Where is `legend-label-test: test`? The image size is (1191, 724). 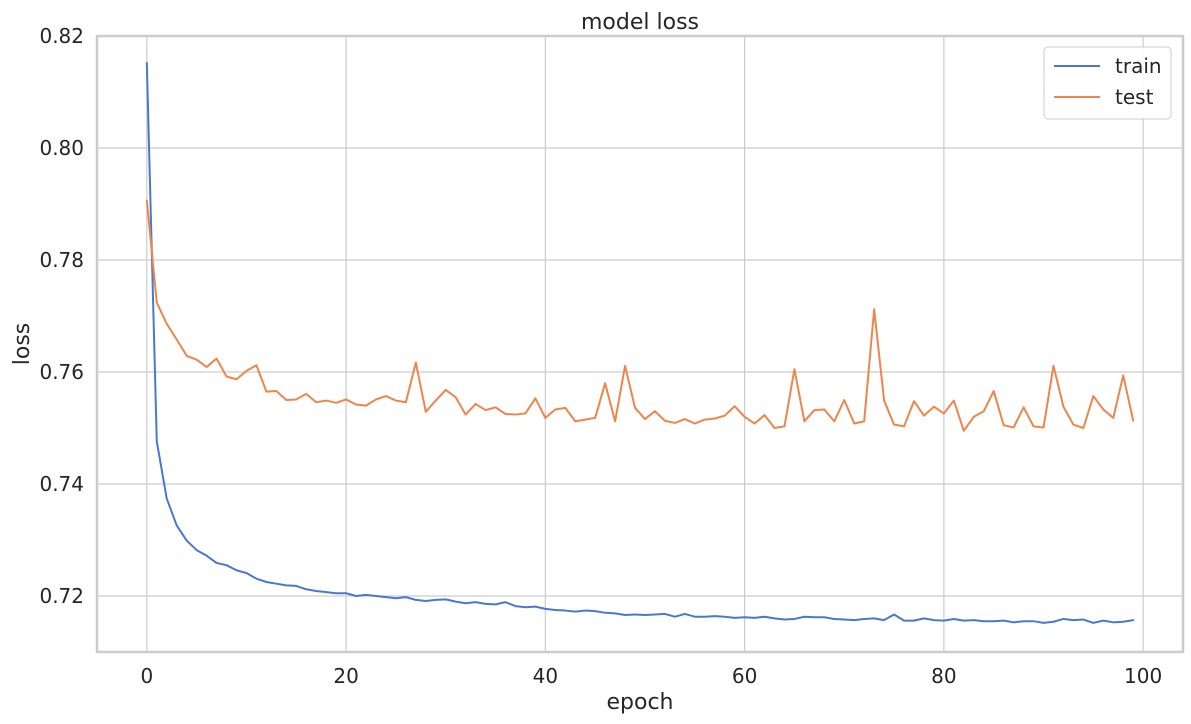 legend-label-test: test is located at coordinates (1134, 97).